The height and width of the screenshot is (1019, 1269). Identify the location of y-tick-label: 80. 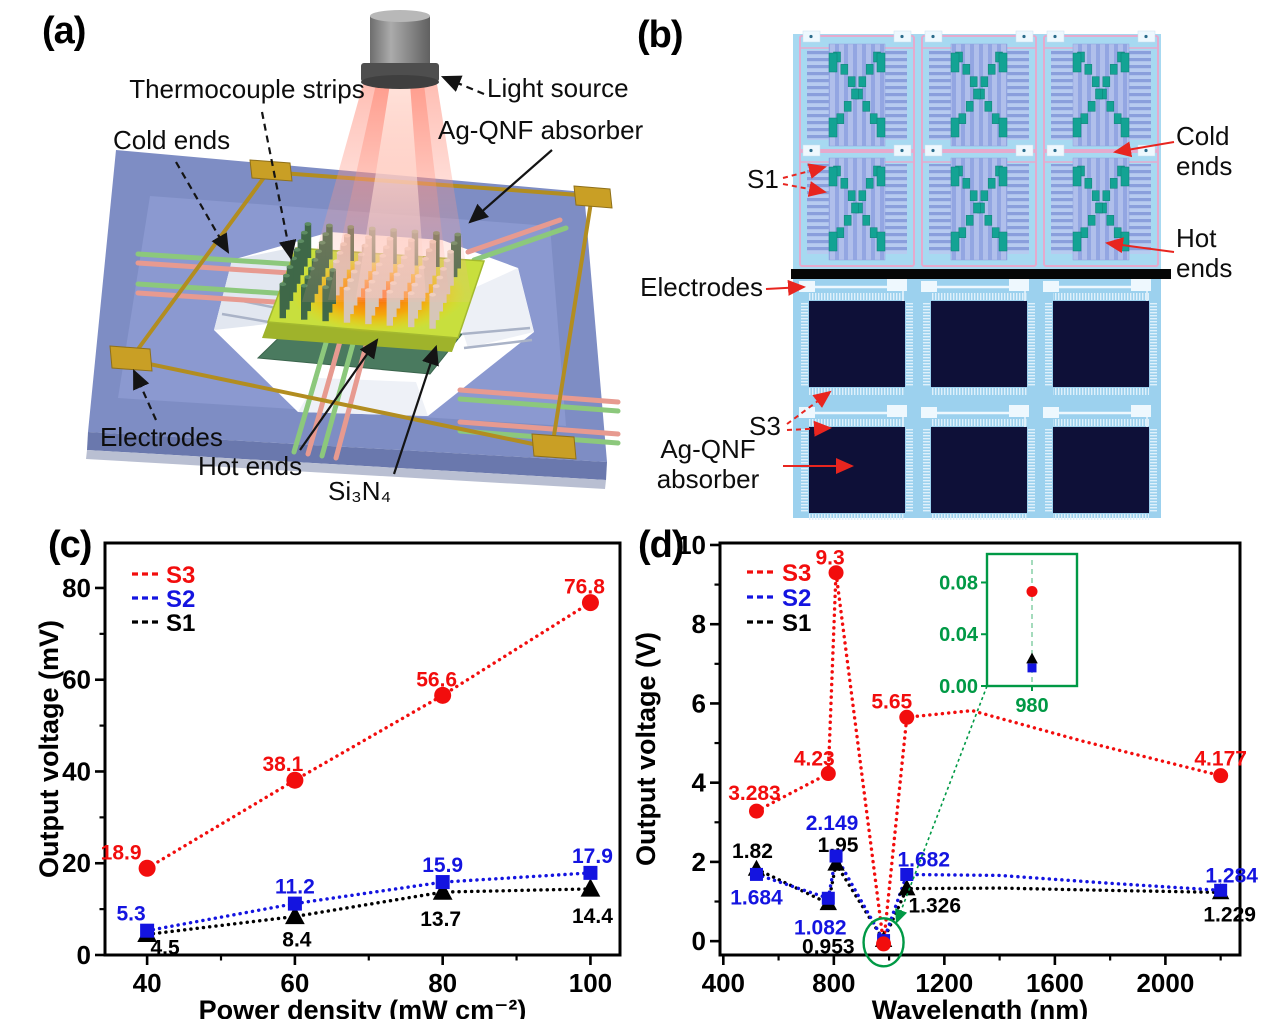
(76, 588).